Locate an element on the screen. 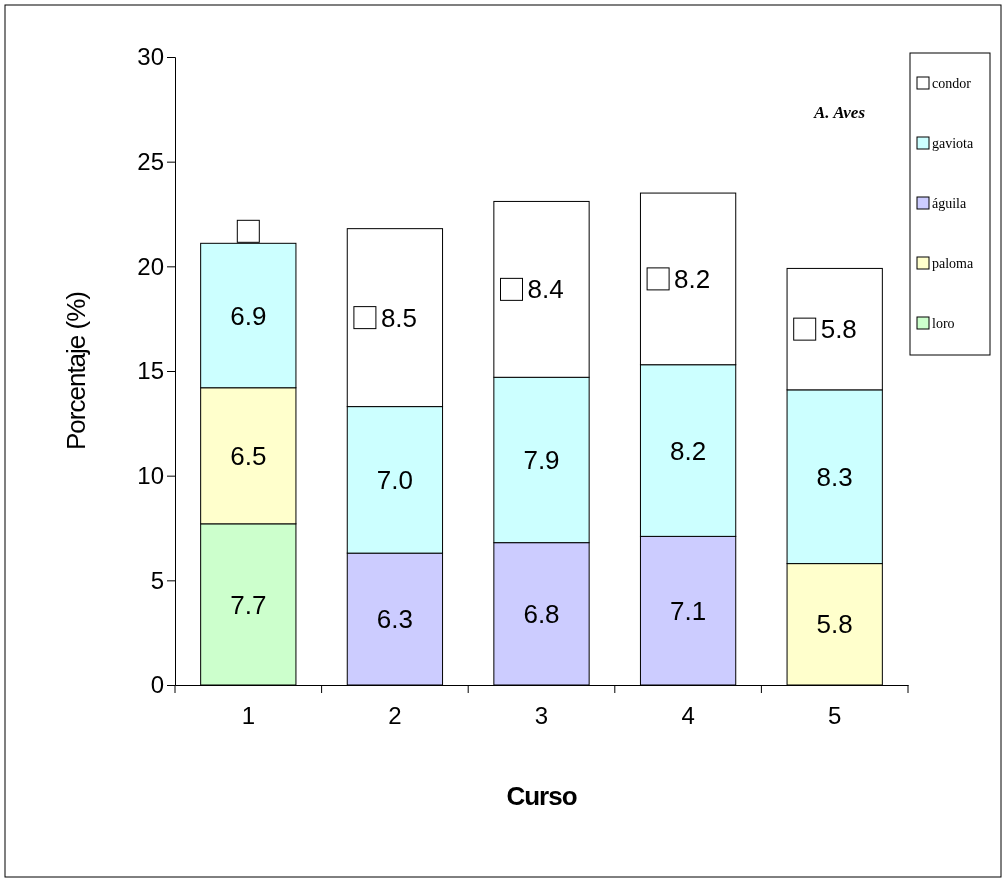 The width and height of the screenshot is (1008, 883). legend-label: condor is located at coordinates (952, 83).